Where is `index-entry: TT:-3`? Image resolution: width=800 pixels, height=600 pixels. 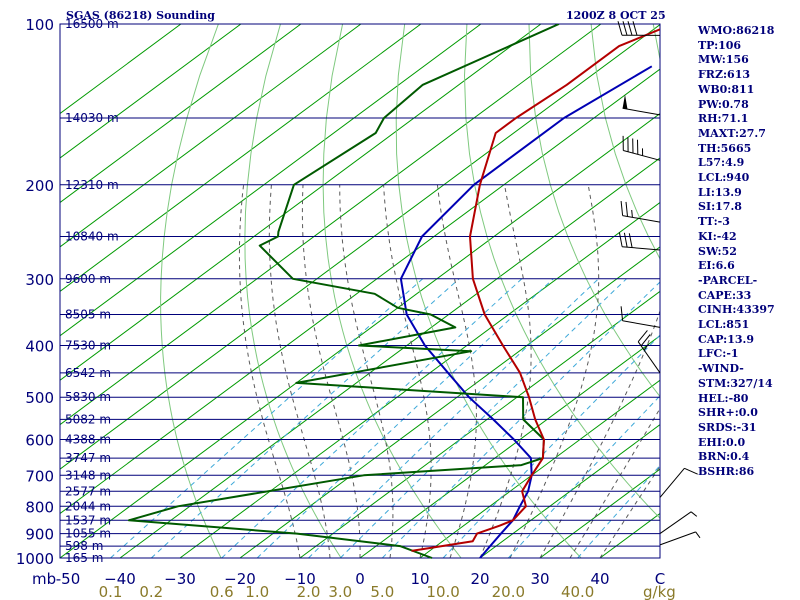 index-entry: TT:-3 is located at coordinates (714, 222).